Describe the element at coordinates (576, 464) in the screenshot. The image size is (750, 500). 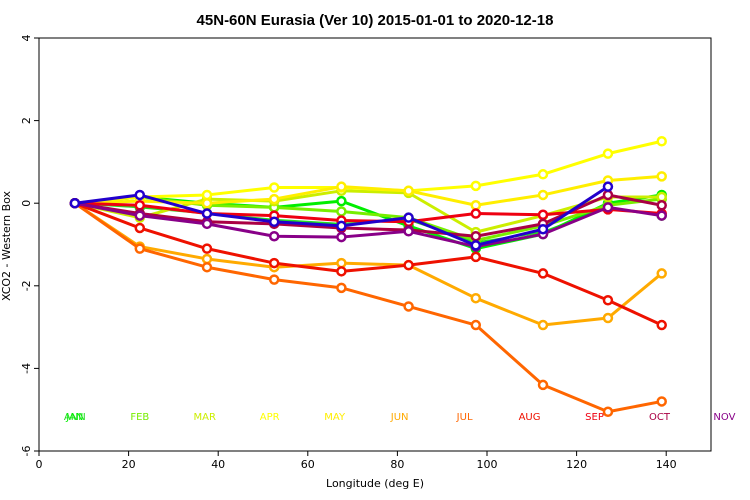
I see `x-tick-label: 120` at that location.